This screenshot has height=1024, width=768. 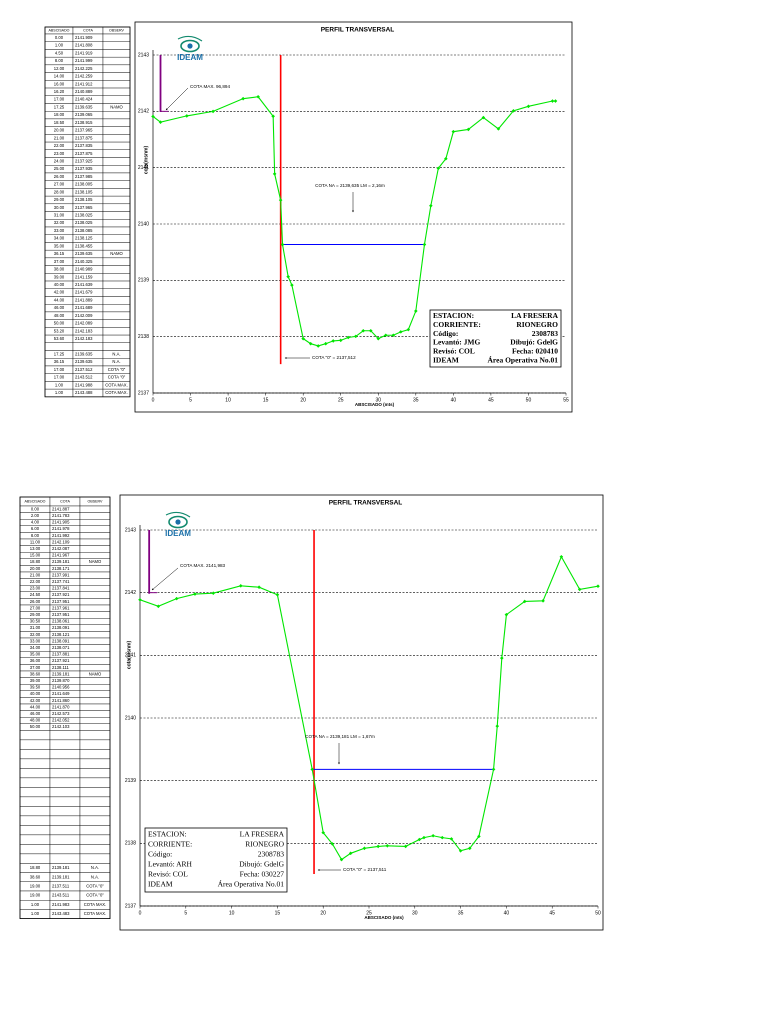 What do you see at coordinates (323, 913) in the screenshot?
I see `x-tick-label: 20` at bounding box center [323, 913].